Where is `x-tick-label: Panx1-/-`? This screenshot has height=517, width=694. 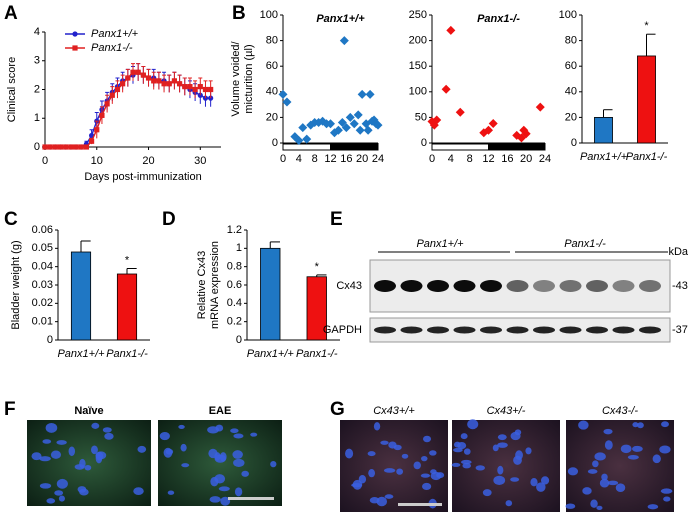
x-tick-label: Panx1-/- is located at coordinates (127, 354).